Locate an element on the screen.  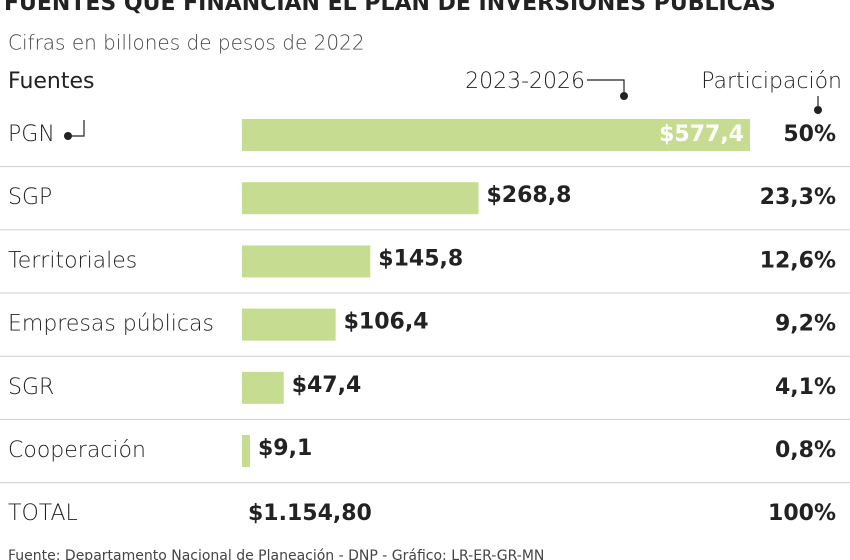
column-header: 2023-2026 is located at coordinates (525, 81).